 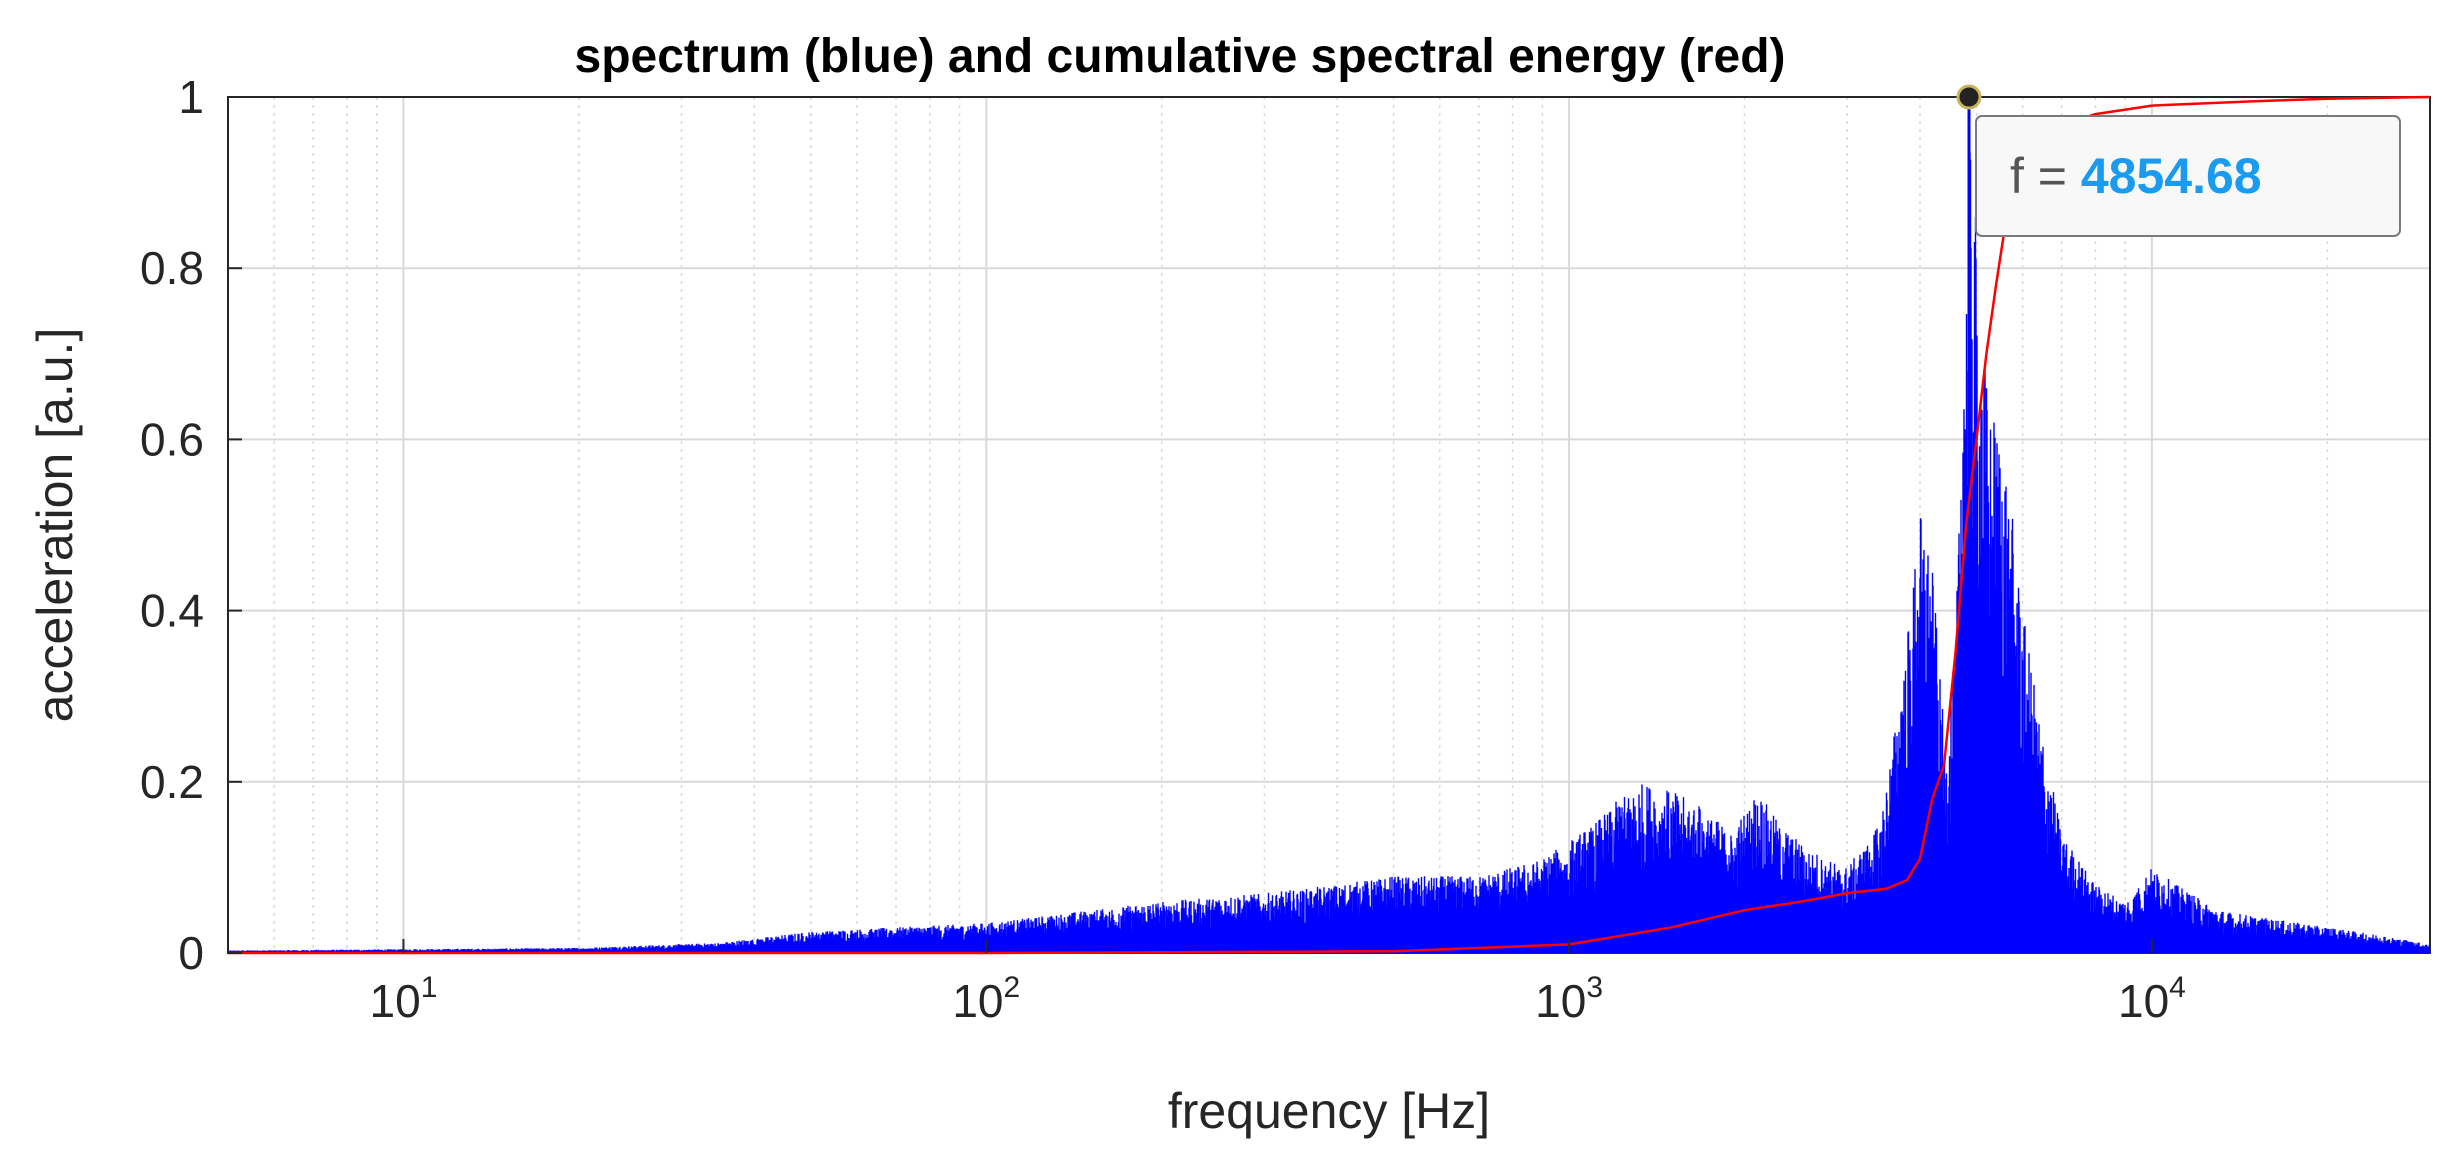 I want to click on y-tick-label: 0.2, so click(x=172, y=782).